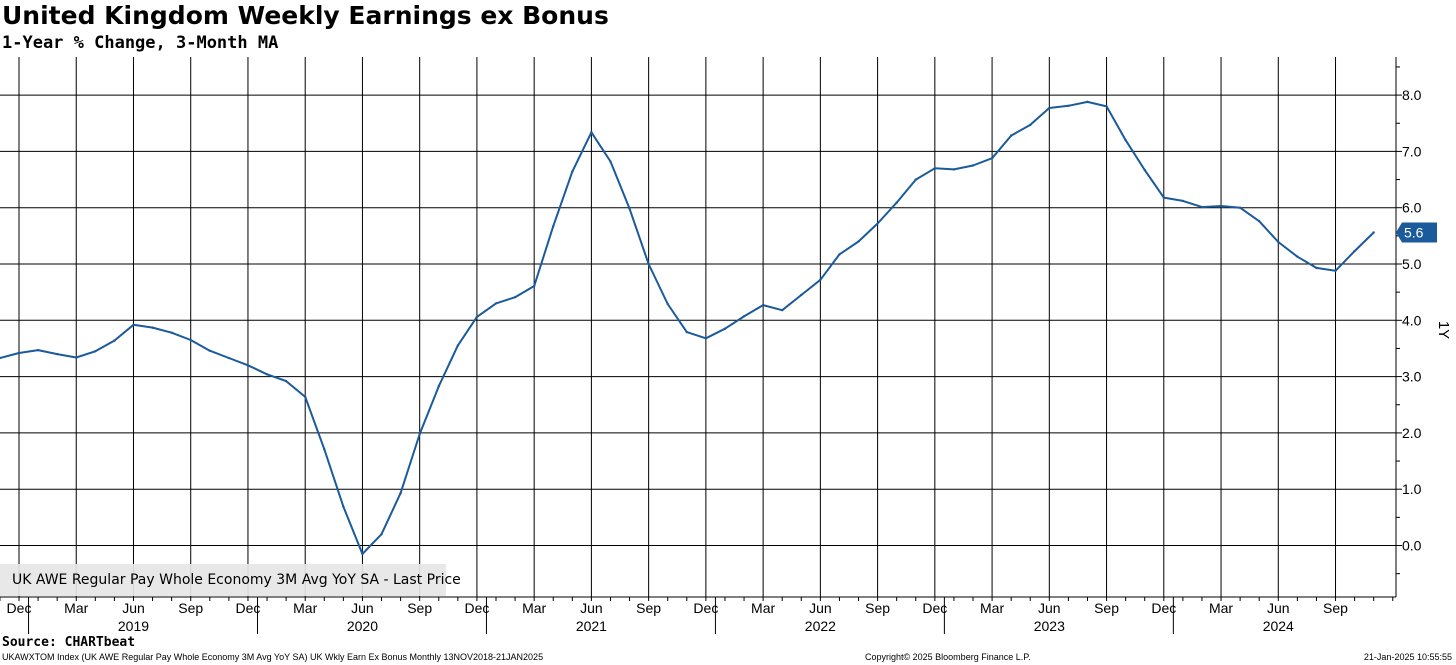  I want to click on source-note: Source: CHARTbeat, so click(69, 642).